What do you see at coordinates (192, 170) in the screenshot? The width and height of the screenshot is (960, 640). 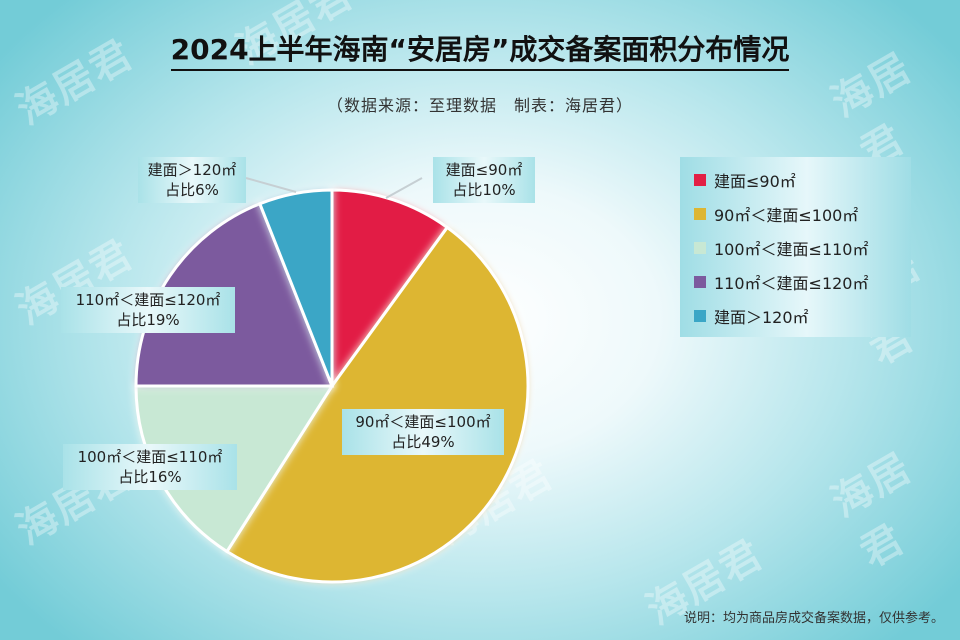 I see `data-label-name: 建面＞120㎡` at bounding box center [192, 170].